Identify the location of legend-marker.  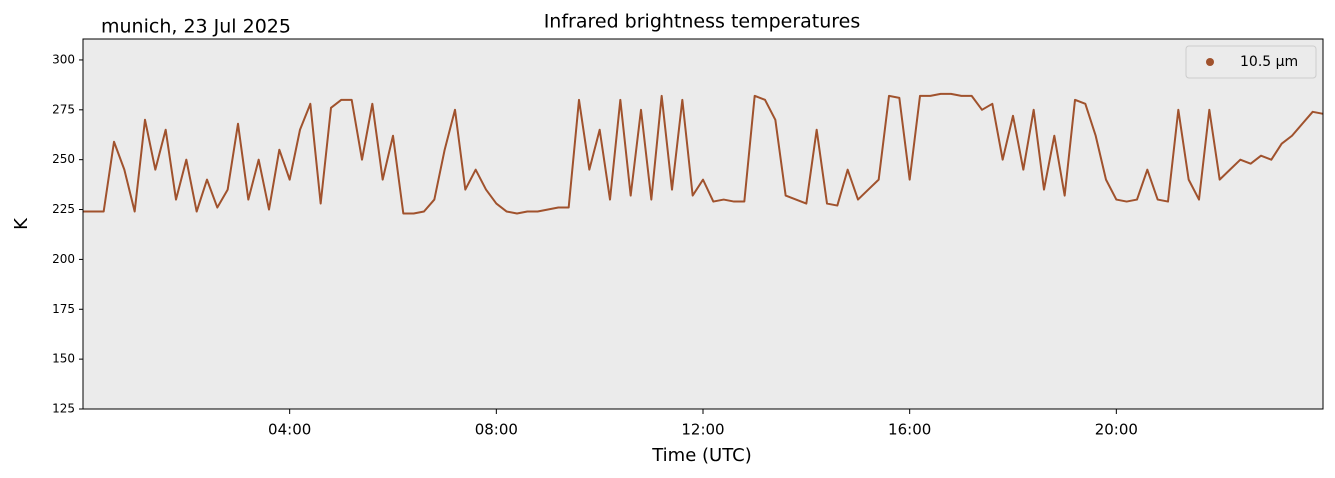
(1210, 62).